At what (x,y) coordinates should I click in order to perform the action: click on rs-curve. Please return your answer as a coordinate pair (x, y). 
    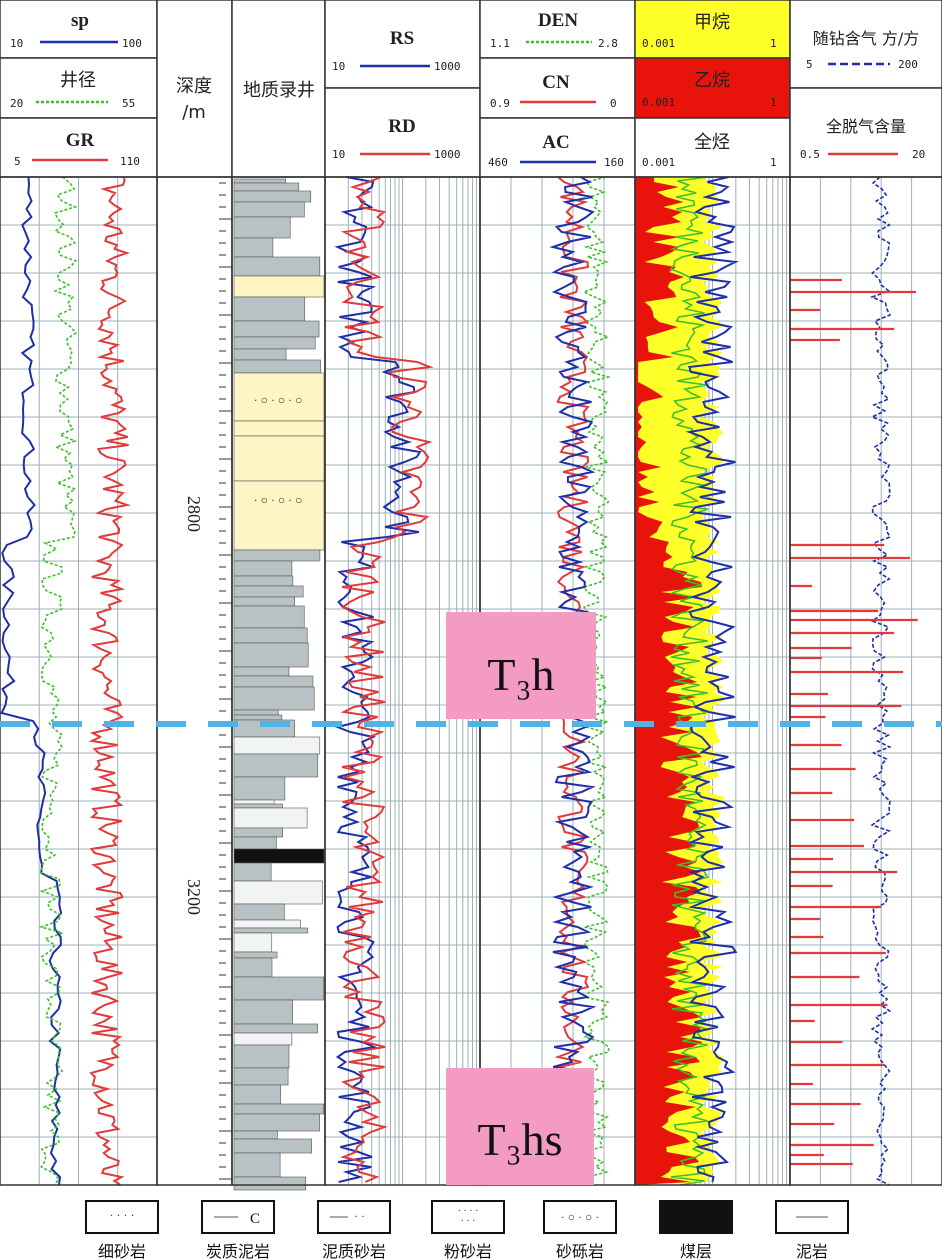
    Looking at the image, I should click on (378, 679).